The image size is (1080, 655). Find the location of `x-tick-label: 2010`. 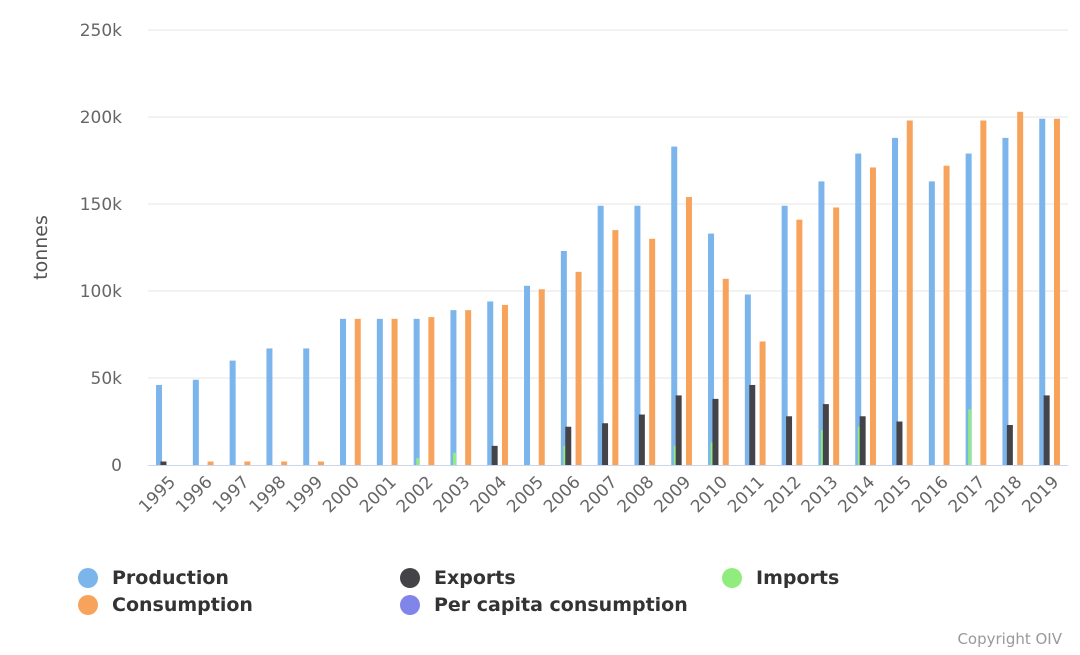

x-tick-label: 2010 is located at coordinates (709, 494).